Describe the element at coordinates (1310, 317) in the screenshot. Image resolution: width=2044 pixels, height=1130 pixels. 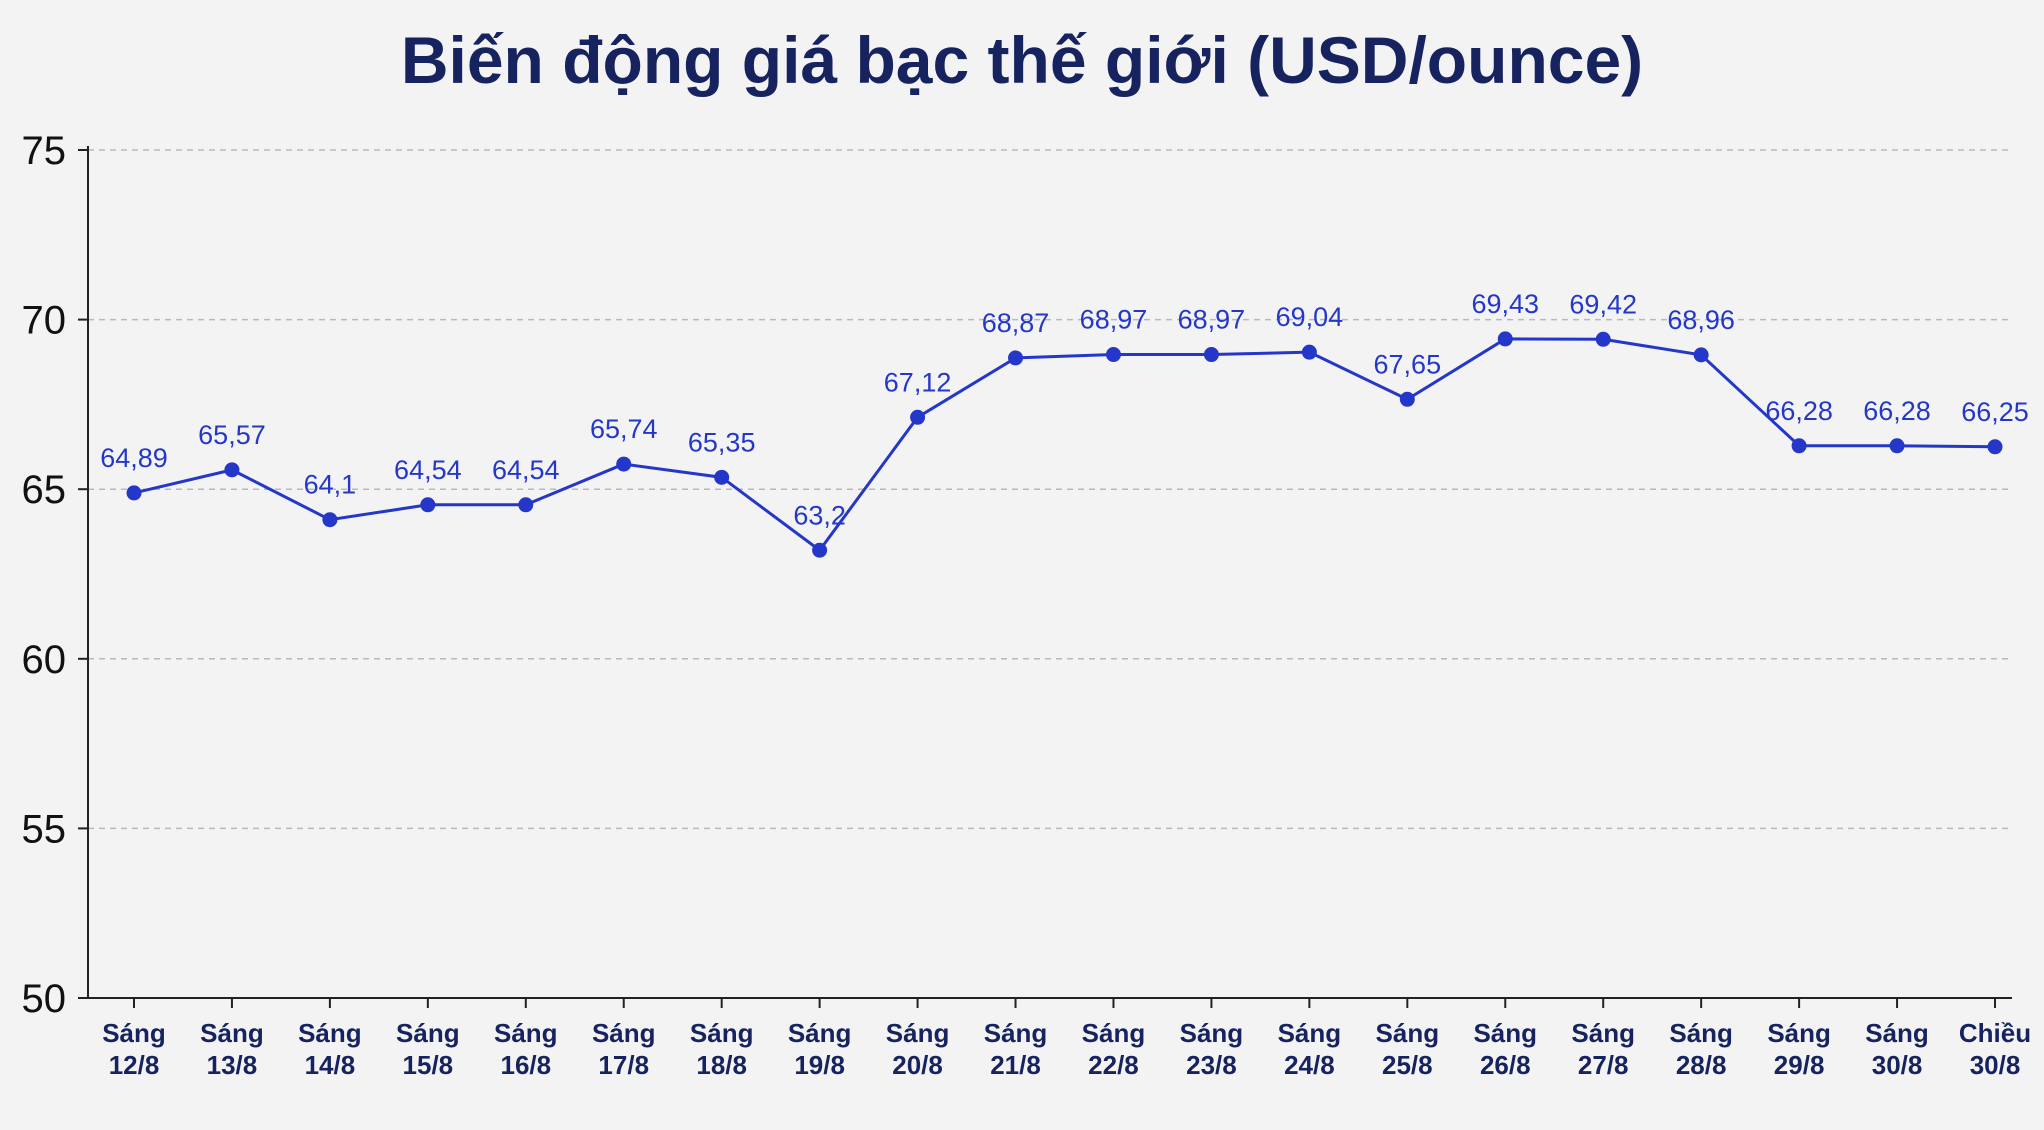
I see `data-label: 69,04` at that location.